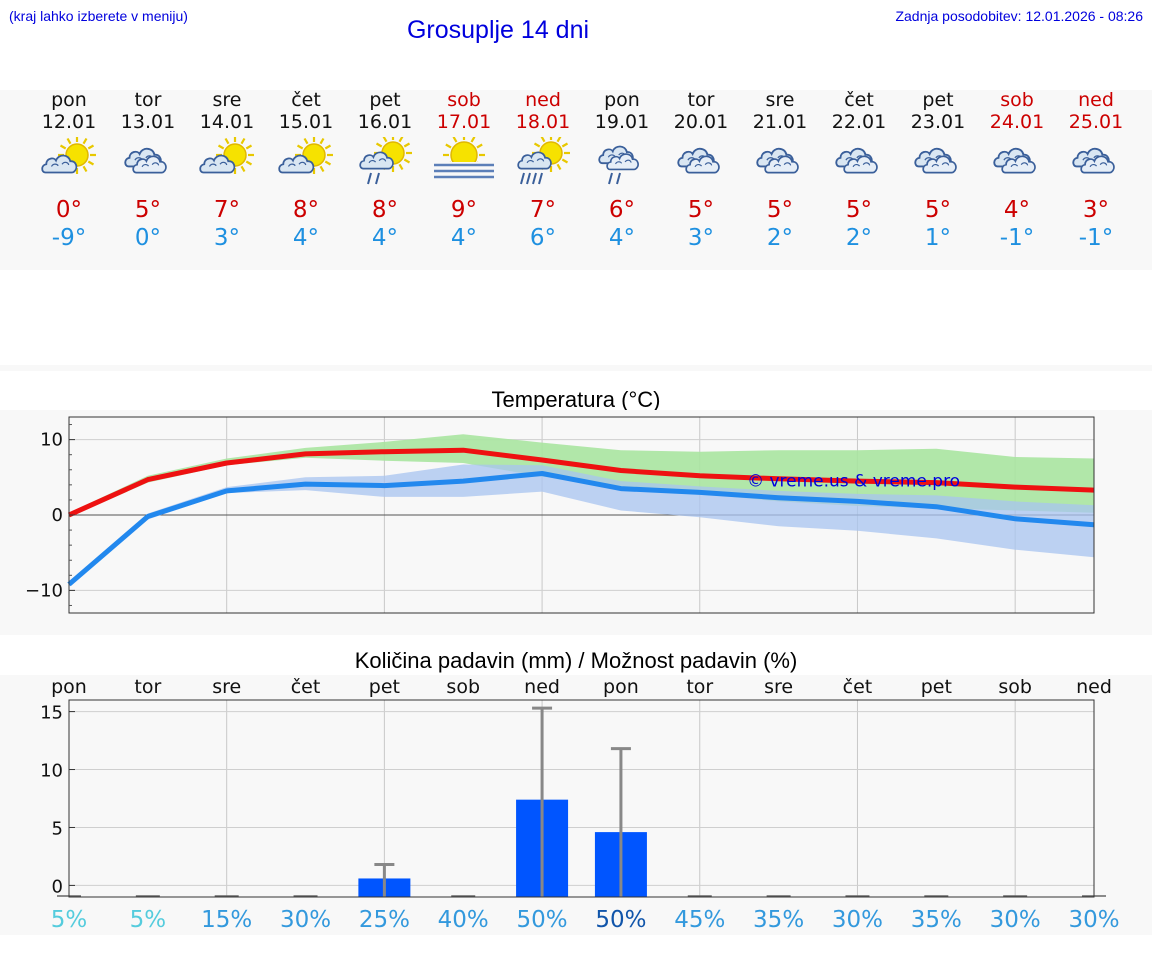 This screenshot has width=1152, height=975. I want to click on day-date: 12.01, so click(69, 122).